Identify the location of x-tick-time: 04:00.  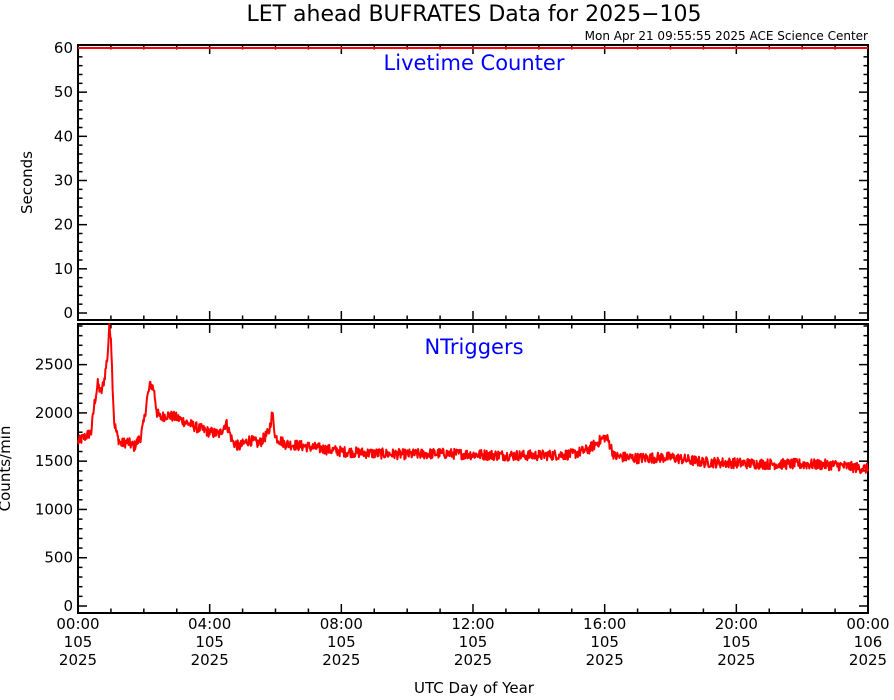
(209, 624).